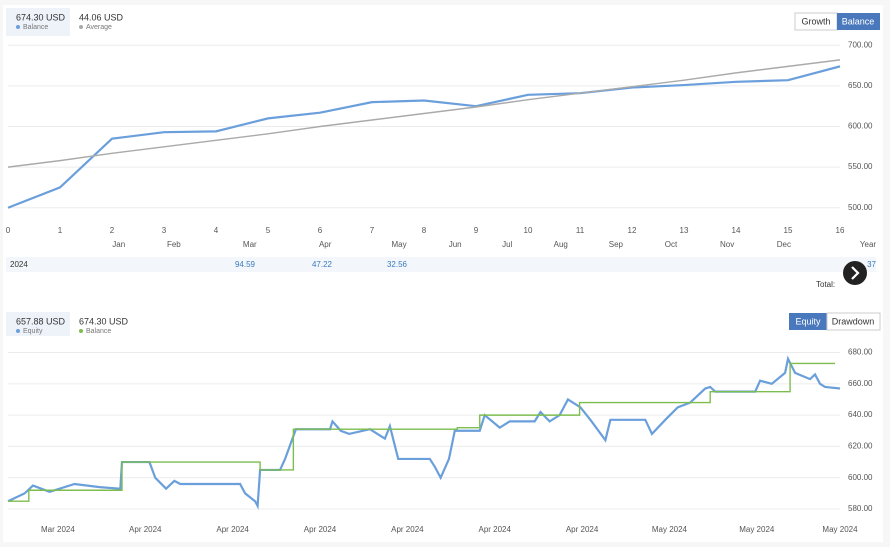 This screenshot has height=552, width=890. I want to click on tab-label: Drawdown, so click(853, 321).